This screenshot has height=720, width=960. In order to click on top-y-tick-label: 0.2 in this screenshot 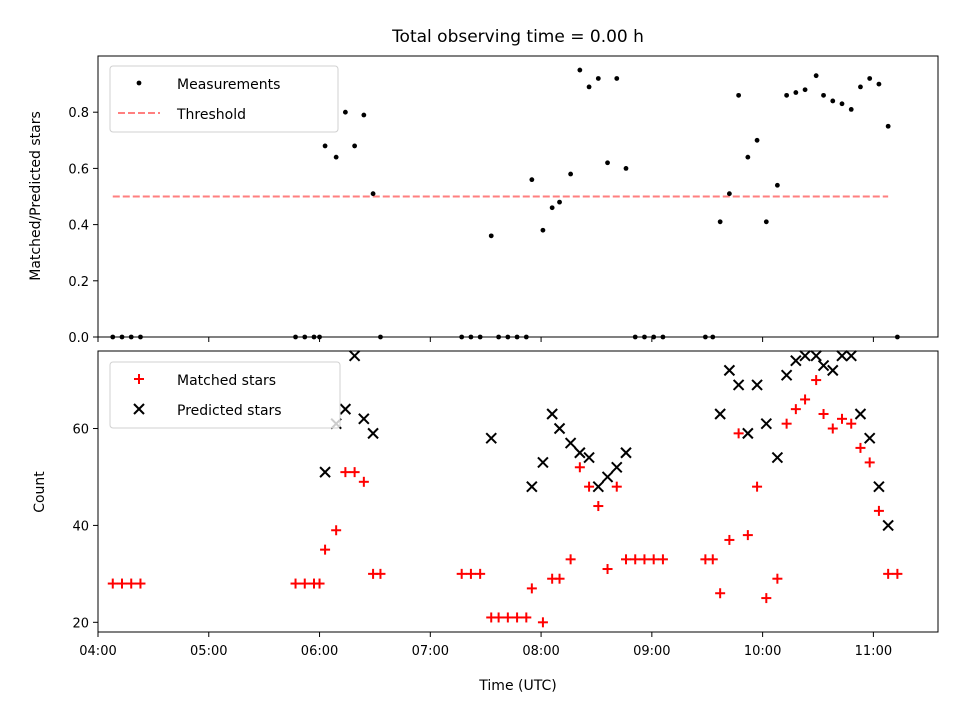, I will do `click(78, 282)`.